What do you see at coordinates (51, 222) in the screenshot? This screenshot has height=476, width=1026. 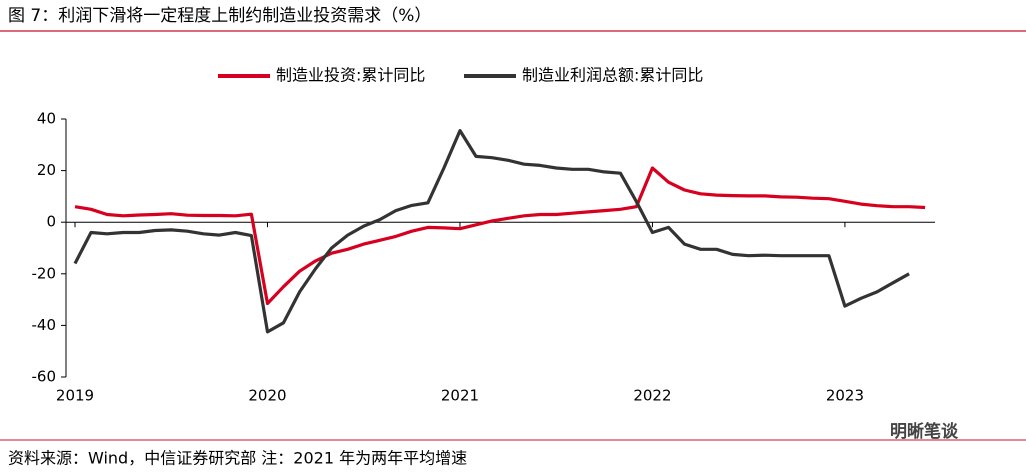 I see `y-tick-label: 0` at bounding box center [51, 222].